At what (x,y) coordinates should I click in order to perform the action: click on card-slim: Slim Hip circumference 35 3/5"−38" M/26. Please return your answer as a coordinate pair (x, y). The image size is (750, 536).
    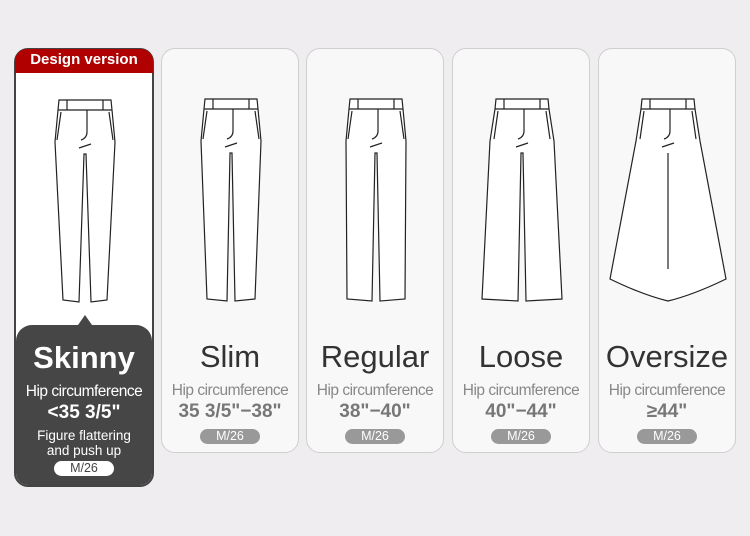
    Looking at the image, I should click on (230, 250).